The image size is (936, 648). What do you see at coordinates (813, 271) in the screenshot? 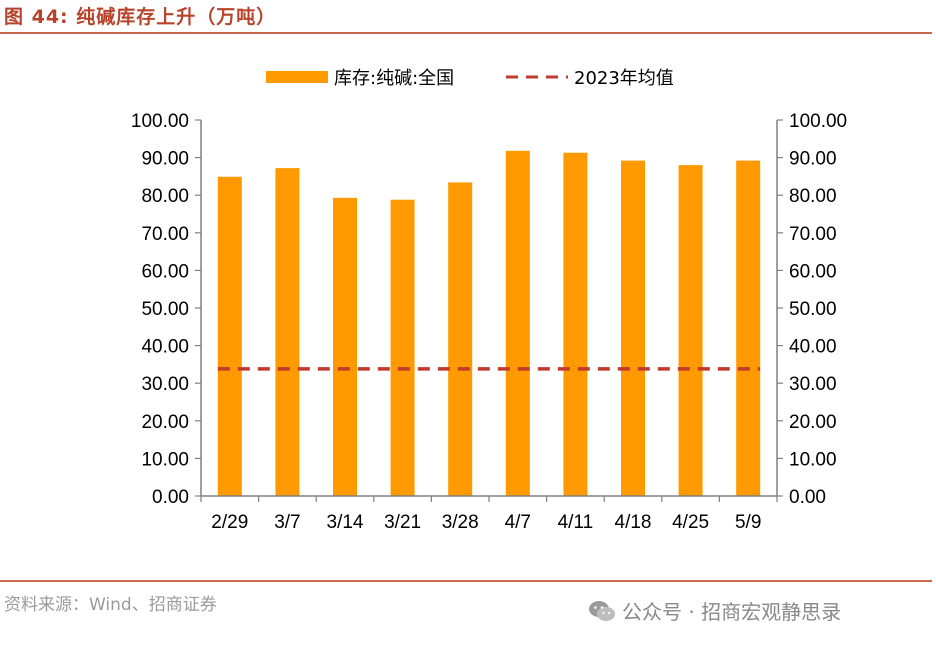
I see `y-tick-label-right: 60.00` at bounding box center [813, 271].